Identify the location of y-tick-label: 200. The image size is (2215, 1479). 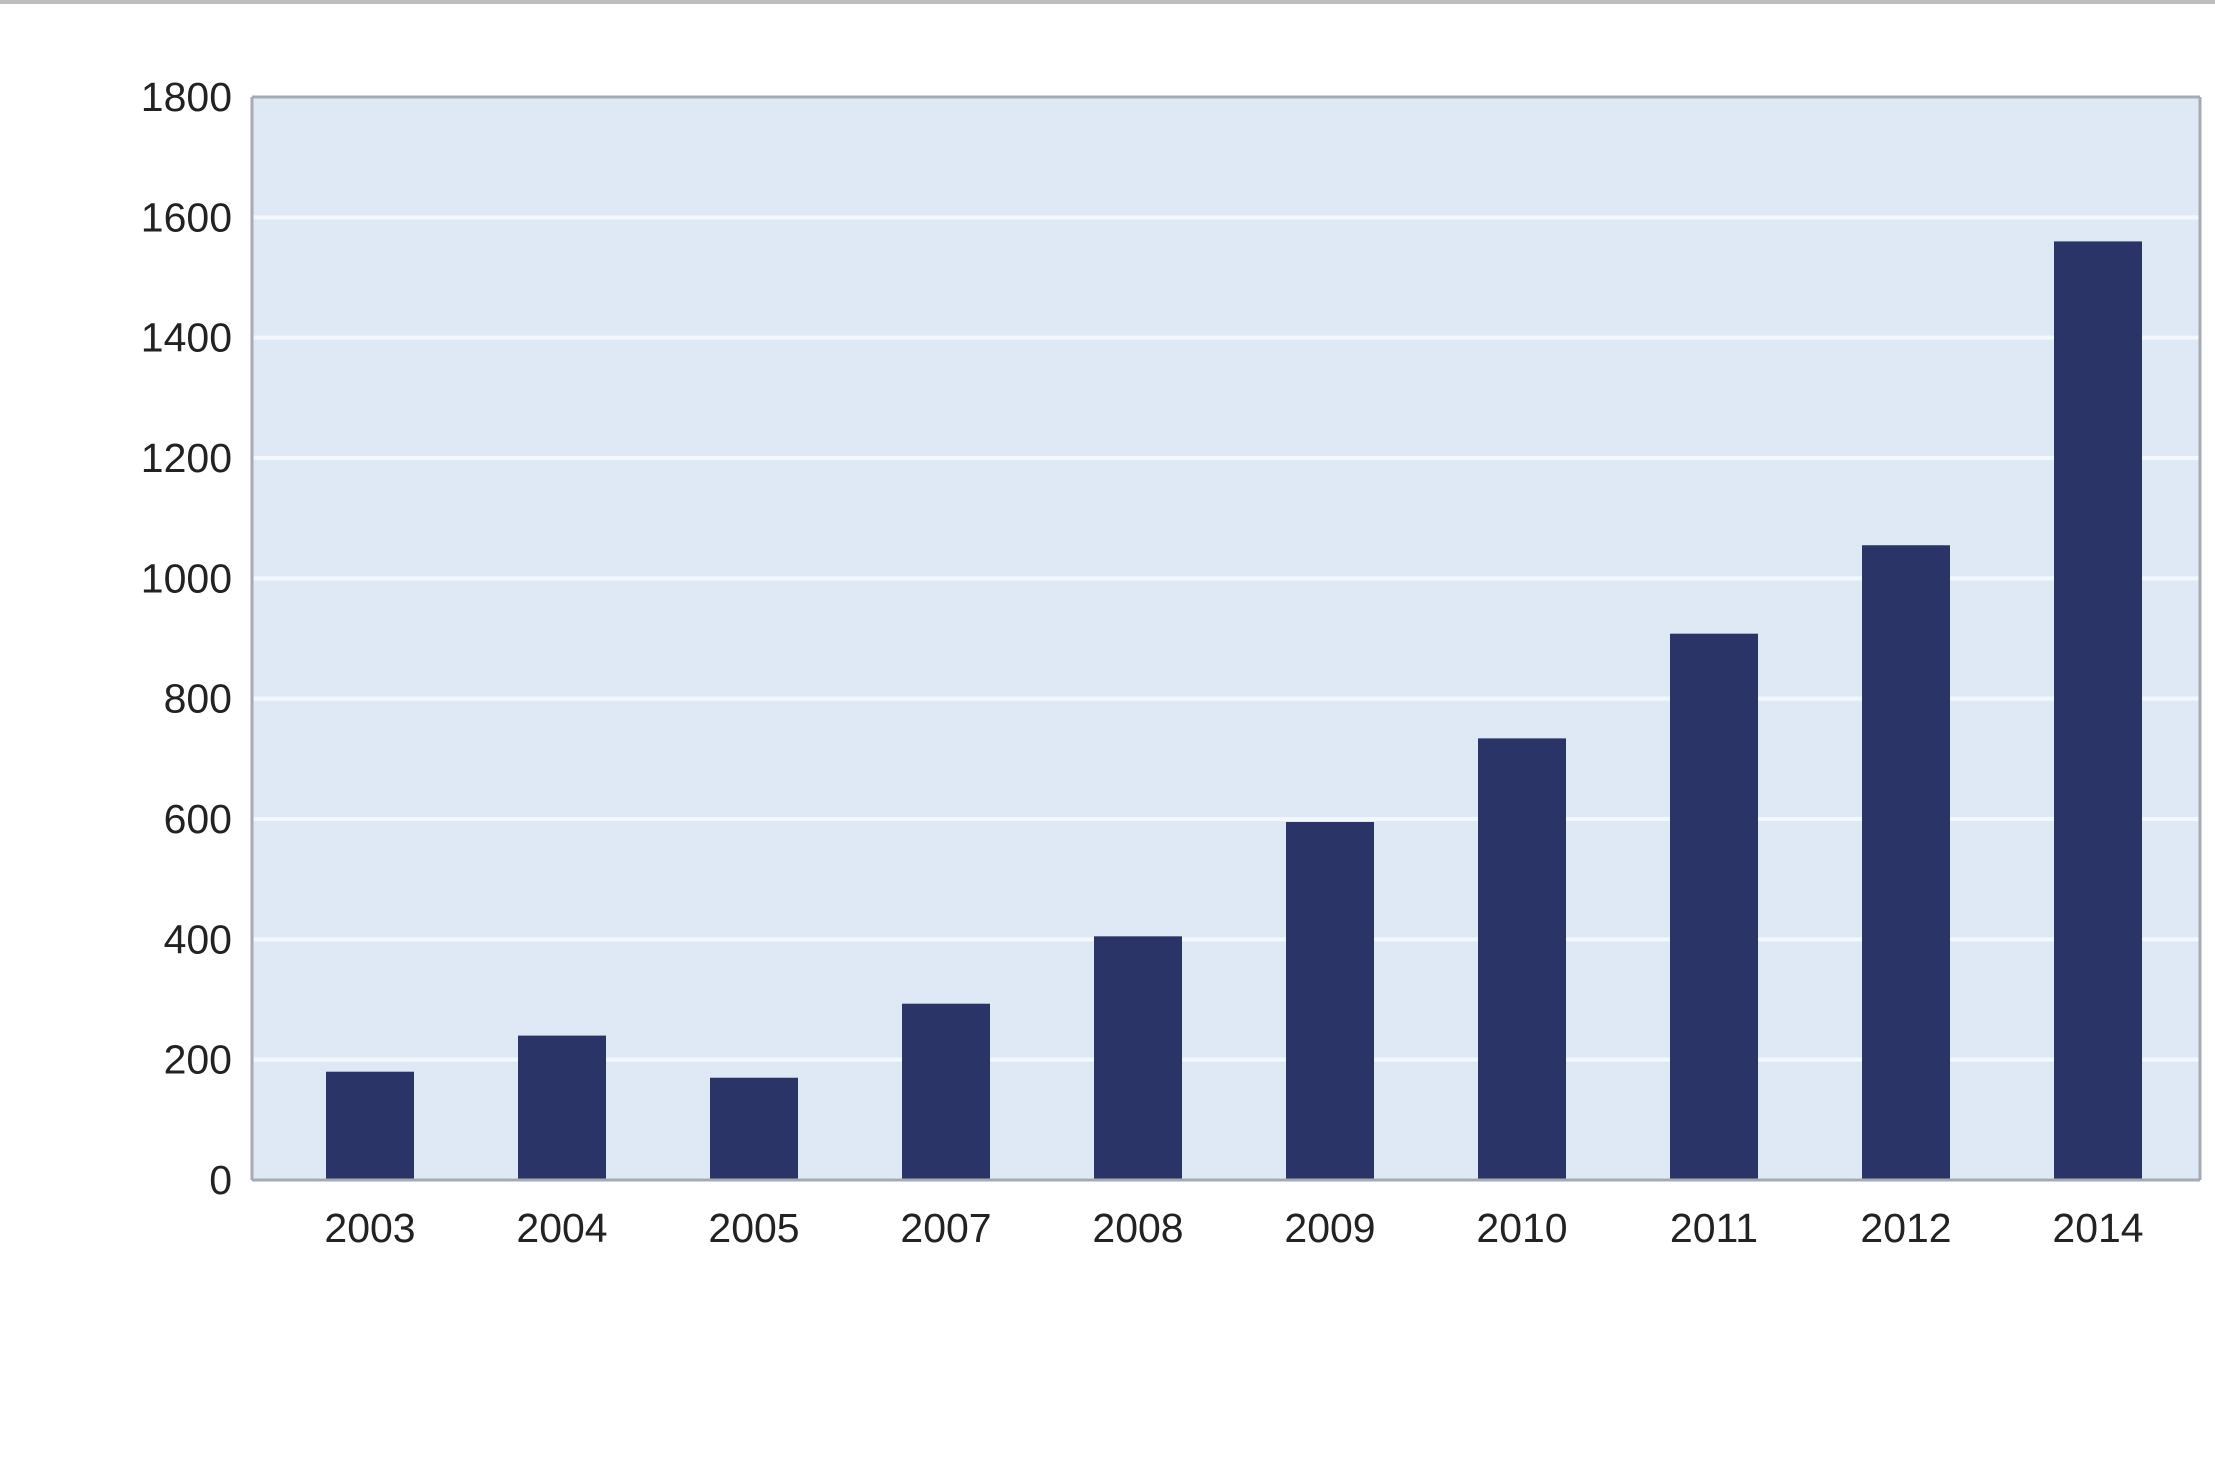
(198, 1060).